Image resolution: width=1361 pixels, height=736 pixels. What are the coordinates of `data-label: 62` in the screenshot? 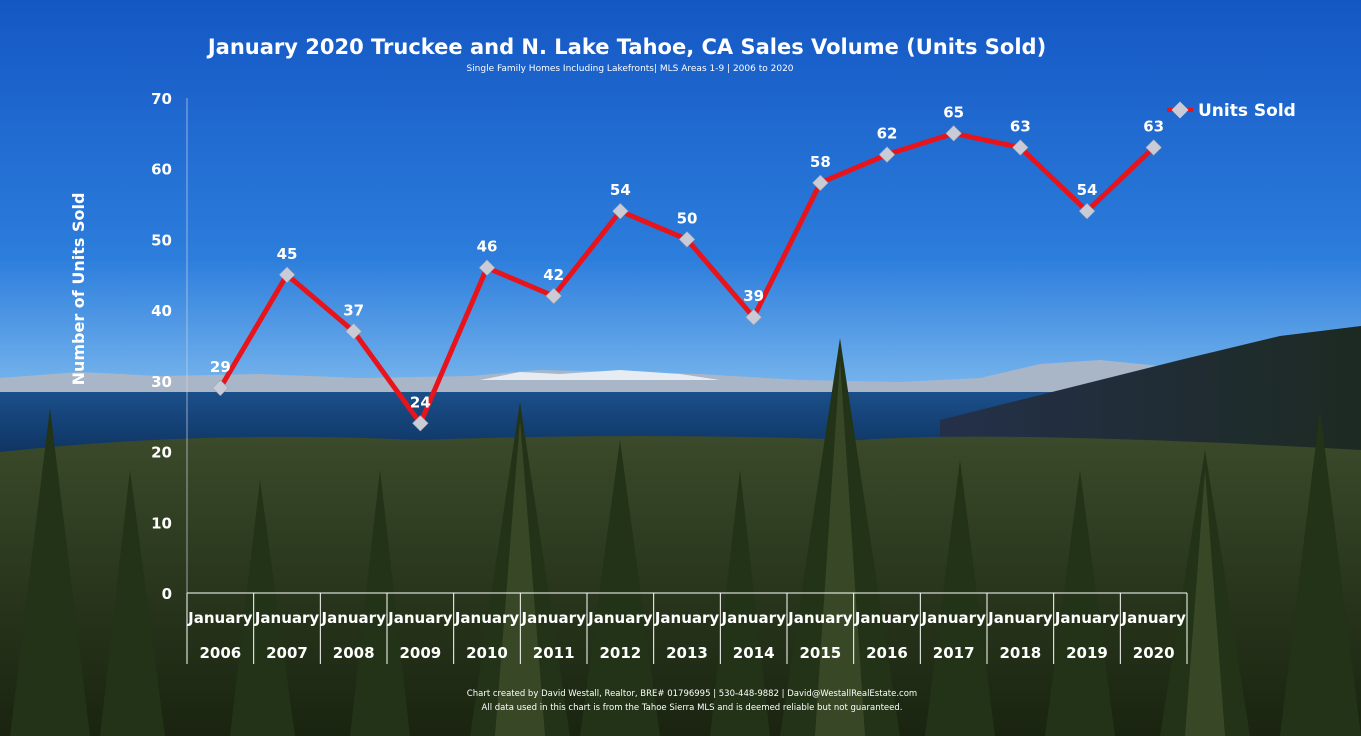 It's located at (887, 134).